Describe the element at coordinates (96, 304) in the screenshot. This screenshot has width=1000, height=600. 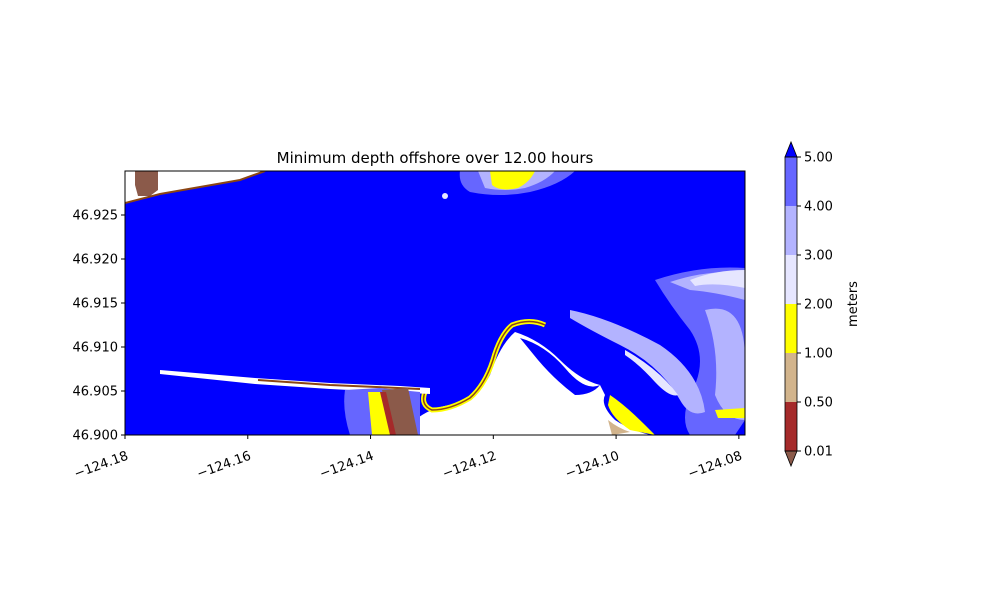
I see `y-tick-label: 46.915` at that location.